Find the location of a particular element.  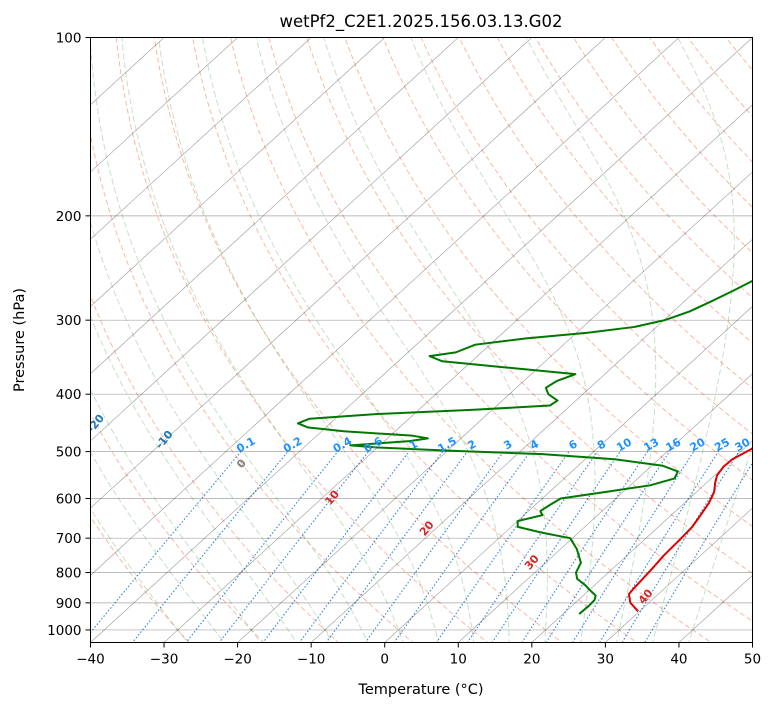

y-tick-label: 400 is located at coordinates (69, 395).